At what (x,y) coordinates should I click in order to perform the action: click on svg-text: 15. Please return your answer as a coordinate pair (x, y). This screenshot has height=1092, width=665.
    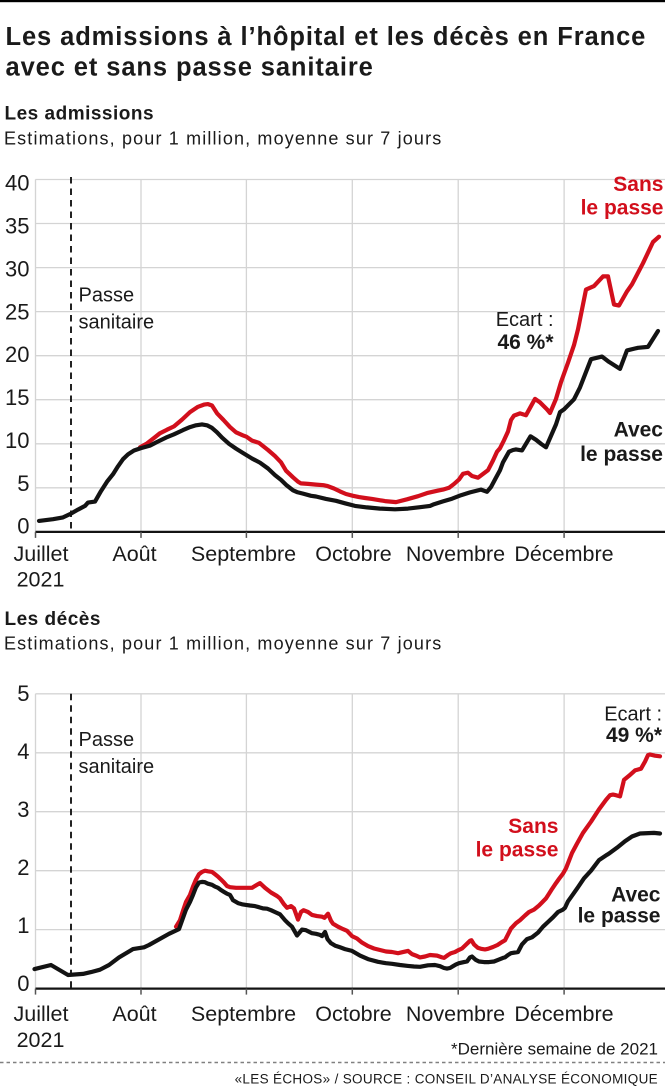
    Looking at the image, I should click on (17, 397).